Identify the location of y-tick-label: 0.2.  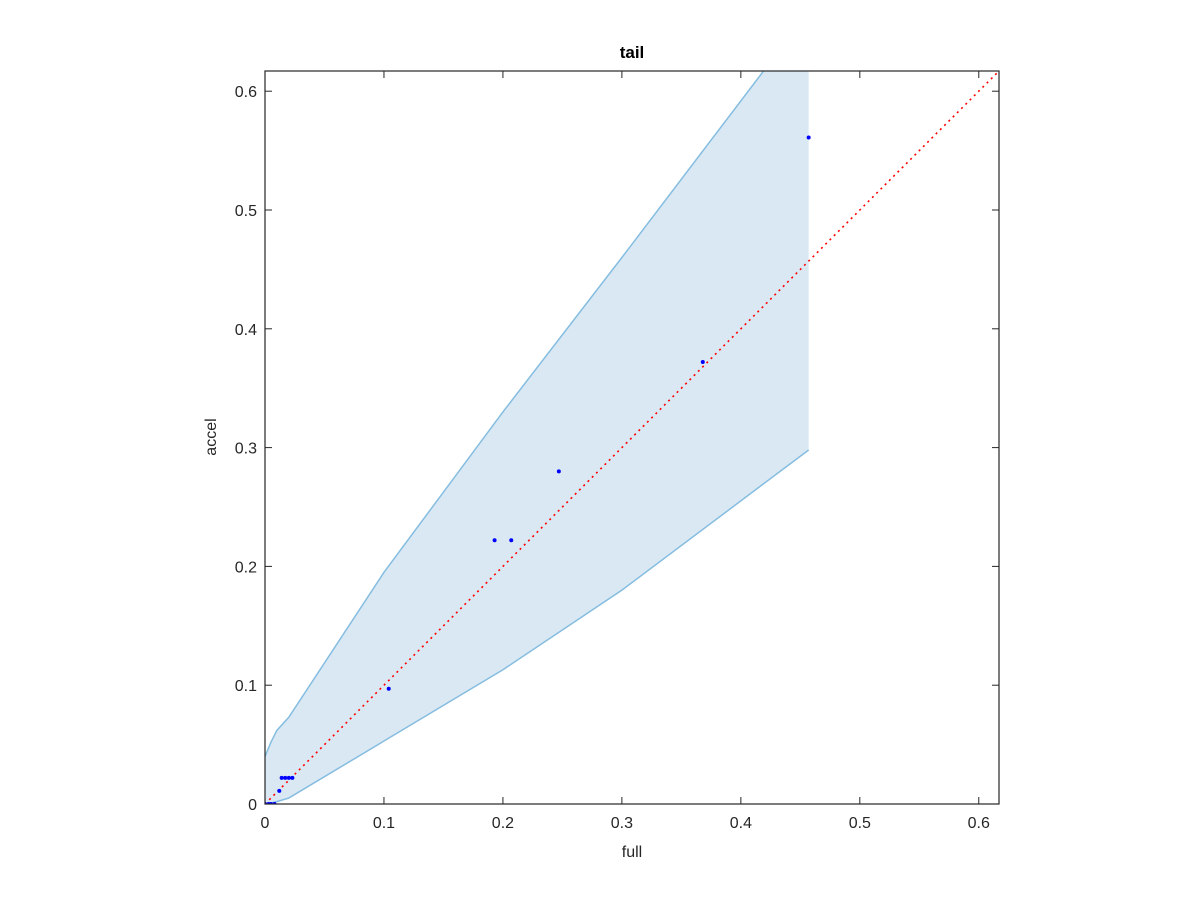
(246, 567).